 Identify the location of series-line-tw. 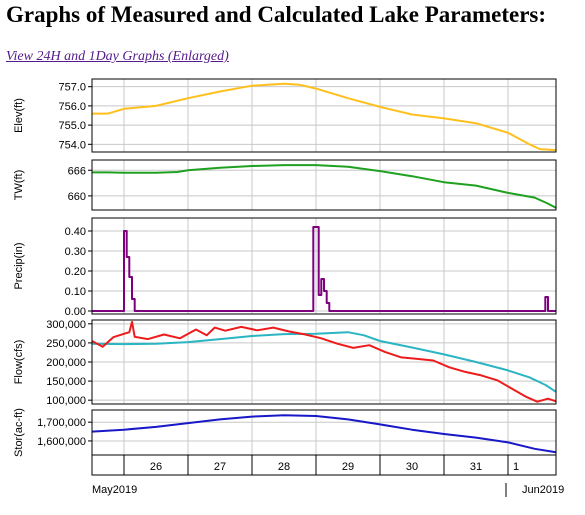
(324, 186).